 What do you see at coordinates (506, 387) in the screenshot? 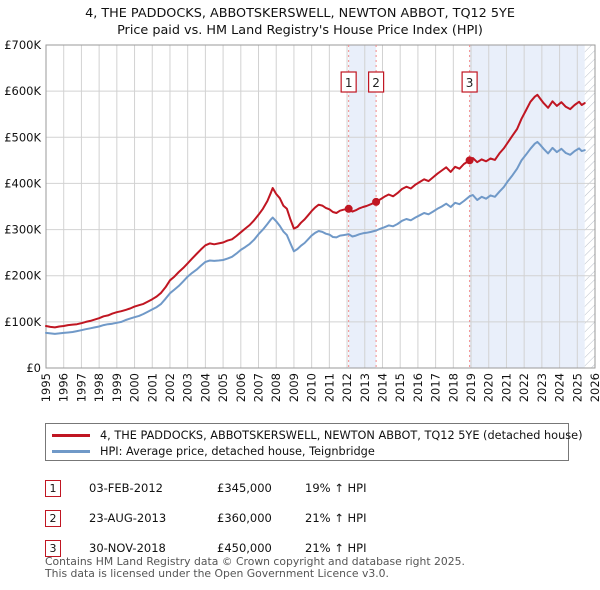
I see `x-axis-tick-label: 2021` at bounding box center [506, 387].